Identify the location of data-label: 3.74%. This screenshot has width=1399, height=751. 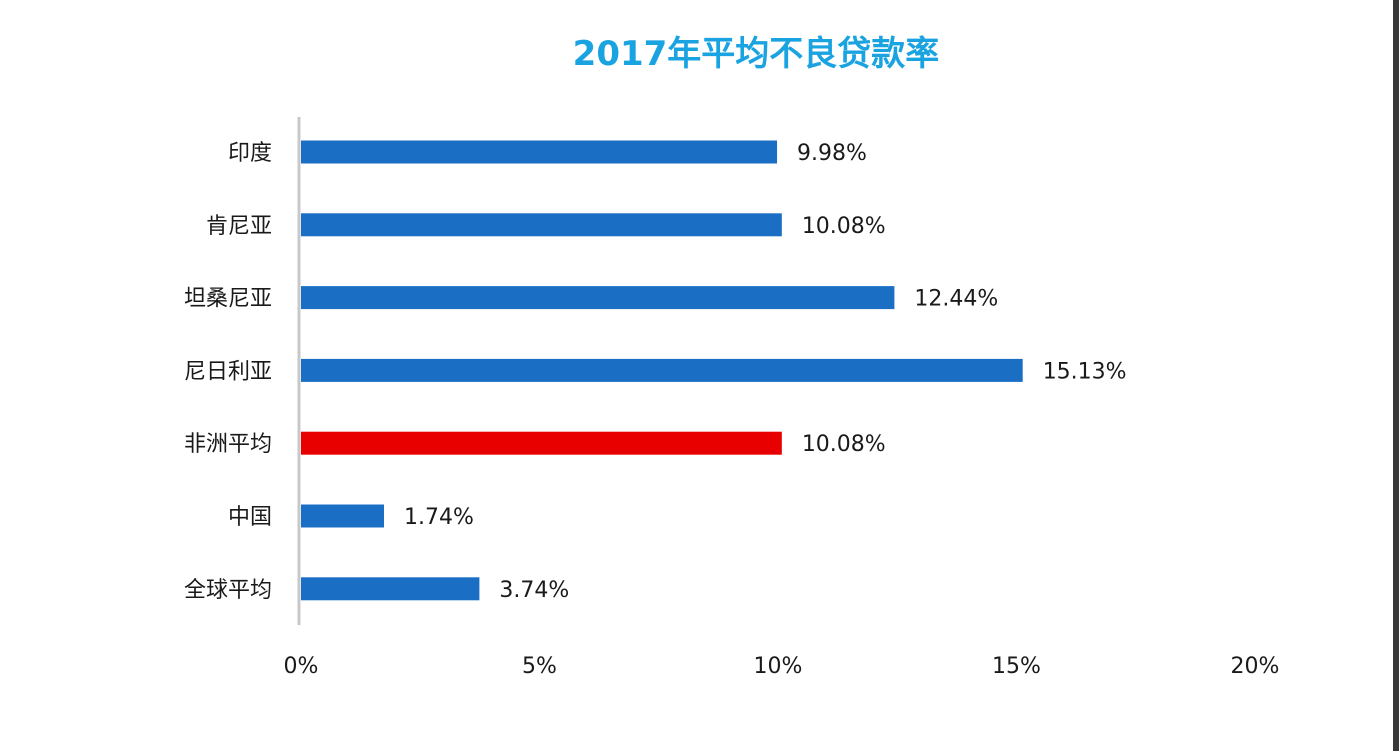
(534, 590).